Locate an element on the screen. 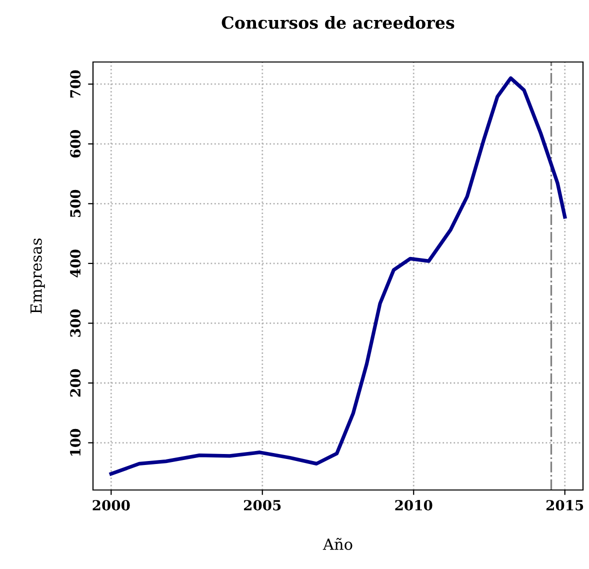  y-tick-label: 200 is located at coordinates (75, 383).